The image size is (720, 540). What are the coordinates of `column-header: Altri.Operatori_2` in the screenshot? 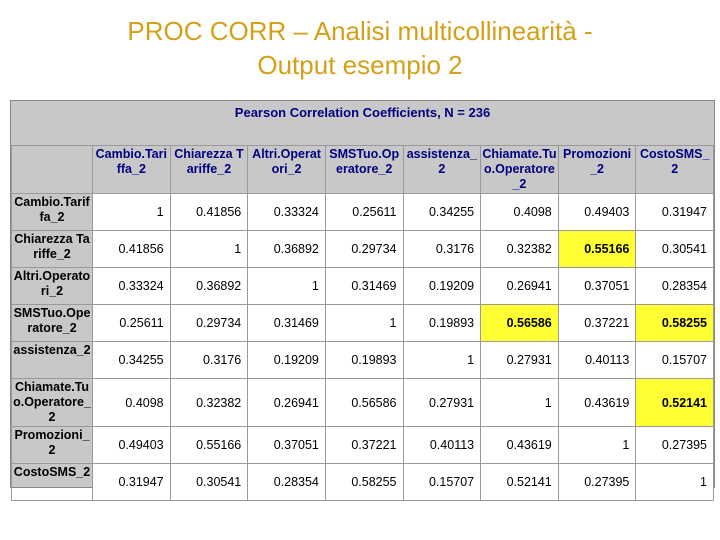 It's located at (286, 169).